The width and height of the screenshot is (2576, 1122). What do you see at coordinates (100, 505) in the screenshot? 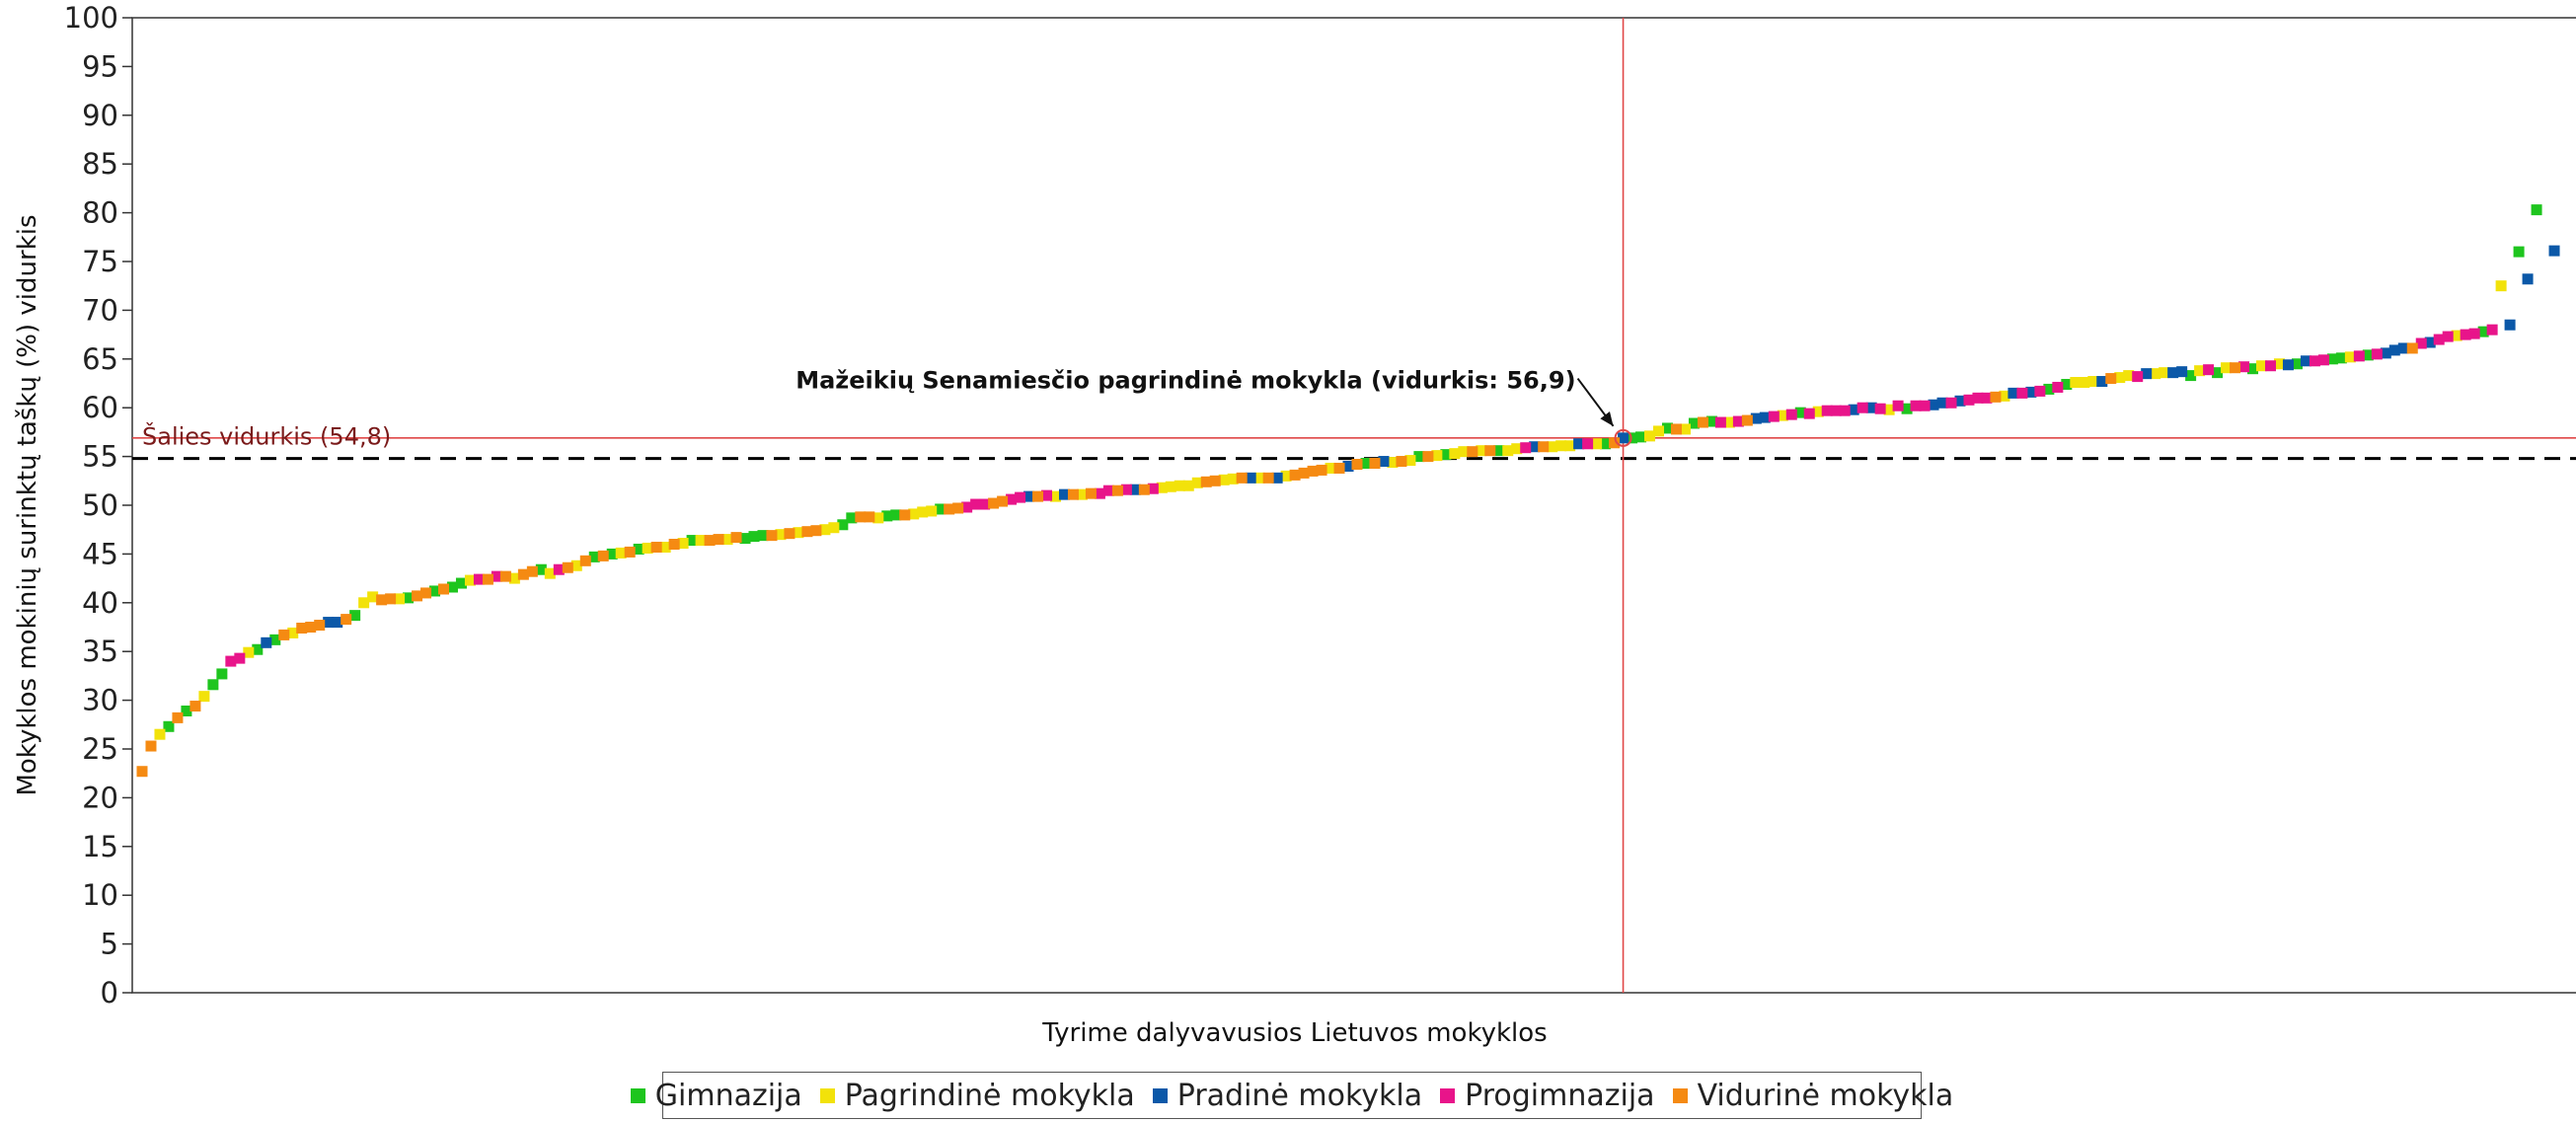
I see `y-tick-label: 50` at bounding box center [100, 505].